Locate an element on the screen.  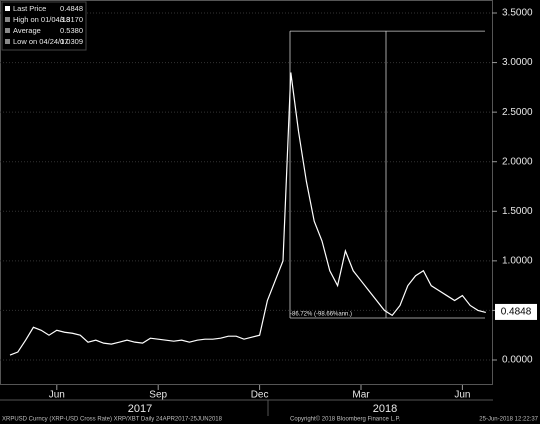
y-tick-label: 2.0000 is located at coordinates (517, 161).